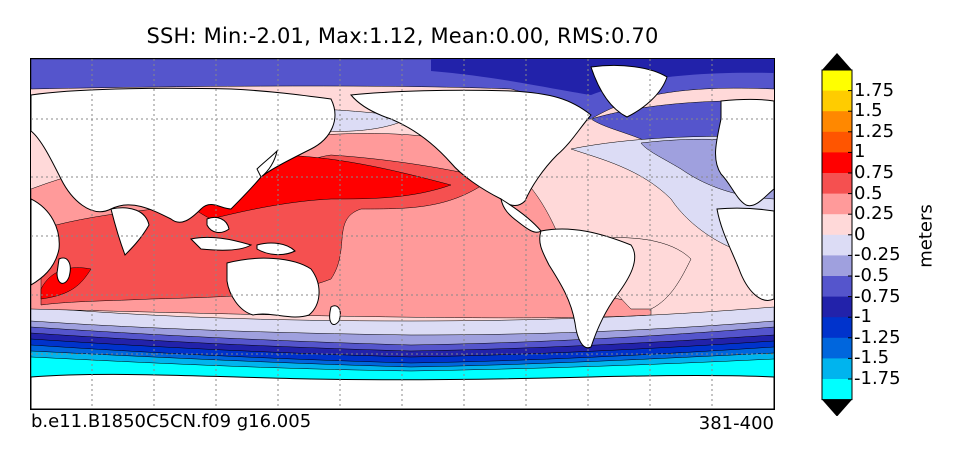  What do you see at coordinates (877, 255) in the screenshot?
I see `colorbar-tick-label: -0.25` at bounding box center [877, 255].